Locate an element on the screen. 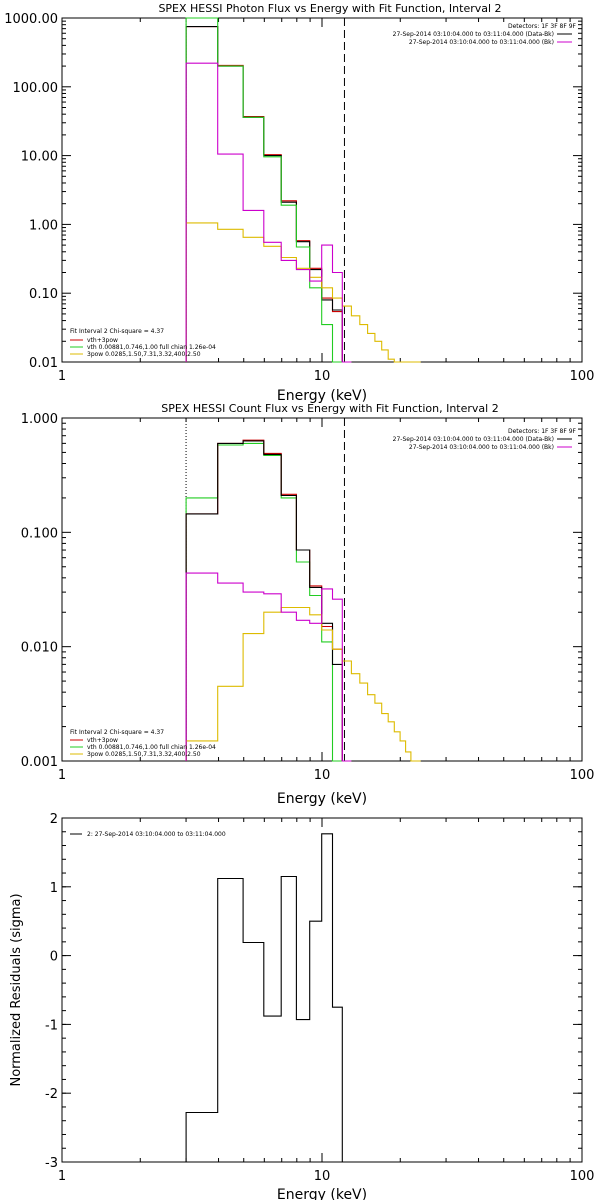 The image size is (600, 1200). y-tick-label: -1 is located at coordinates (51, 1025).